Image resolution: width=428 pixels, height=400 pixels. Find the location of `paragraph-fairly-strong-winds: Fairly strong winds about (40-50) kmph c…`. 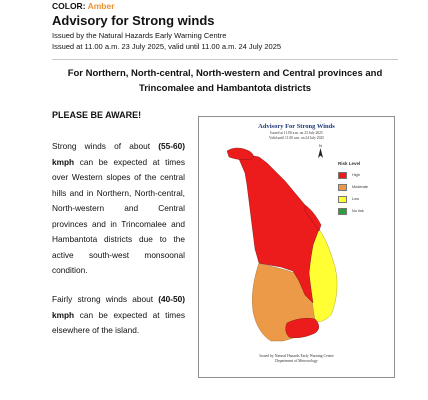

paragraph-fairly-strong-winds: Fairly strong winds about (40-50) kmph c… is located at coordinates (118, 315).